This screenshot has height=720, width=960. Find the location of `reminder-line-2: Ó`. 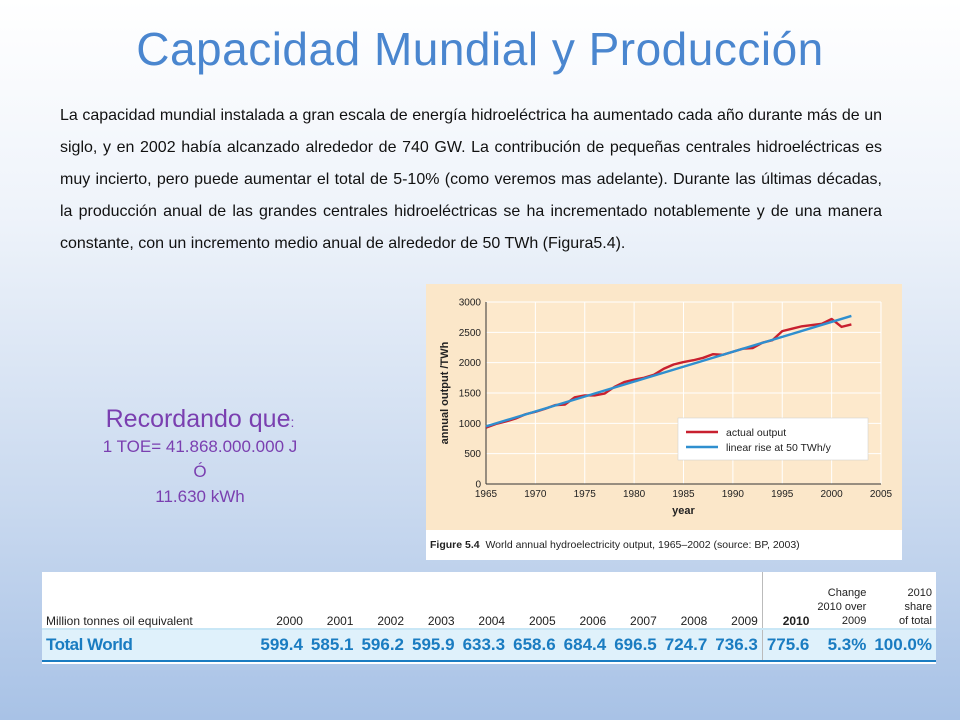

reminder-line-2: Ó is located at coordinates (200, 471).